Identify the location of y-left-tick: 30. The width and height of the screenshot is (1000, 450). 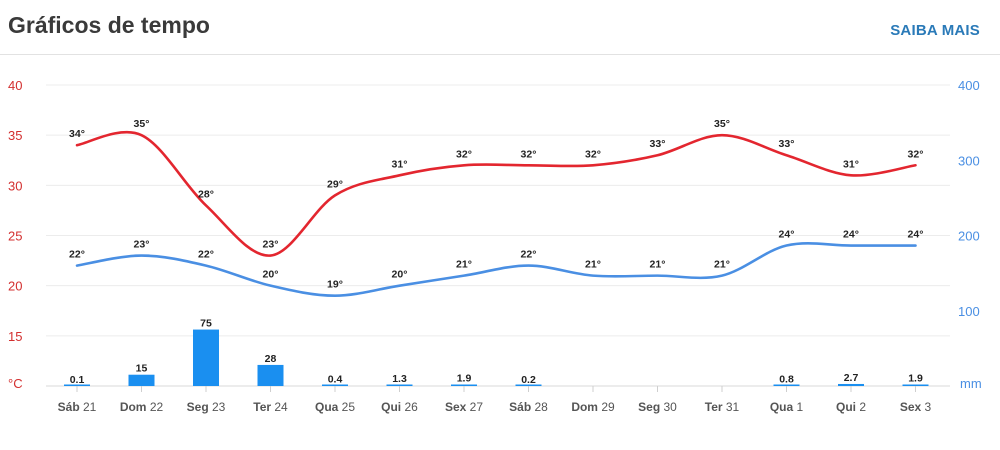
(15, 185).